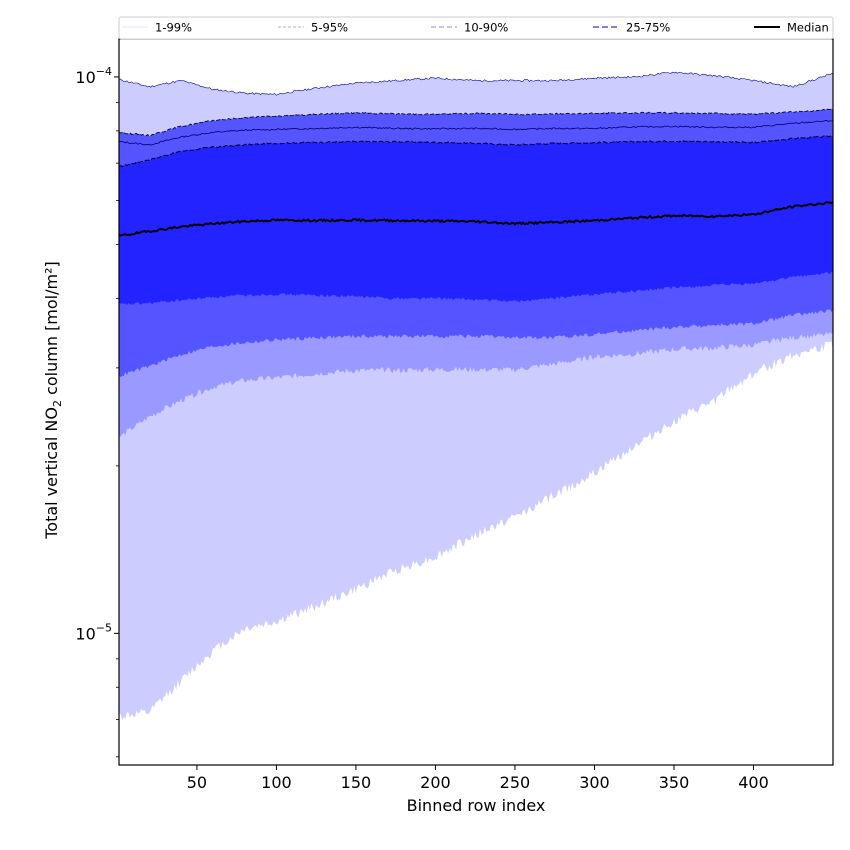 Image resolution: width=850 pixels, height=850 pixels. Describe the element at coordinates (276, 782) in the screenshot. I see `x-tick-label: 100` at that location.